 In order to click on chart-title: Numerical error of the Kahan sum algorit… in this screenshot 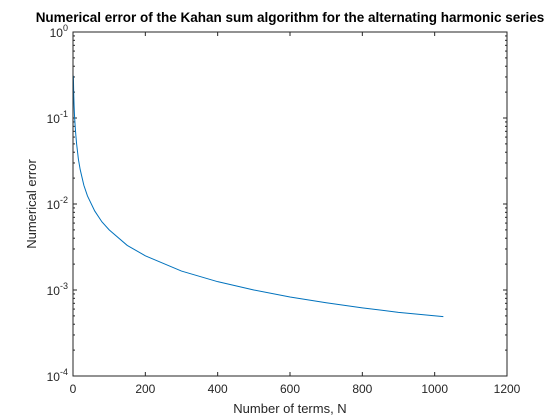, I will do `click(290, 17)`.